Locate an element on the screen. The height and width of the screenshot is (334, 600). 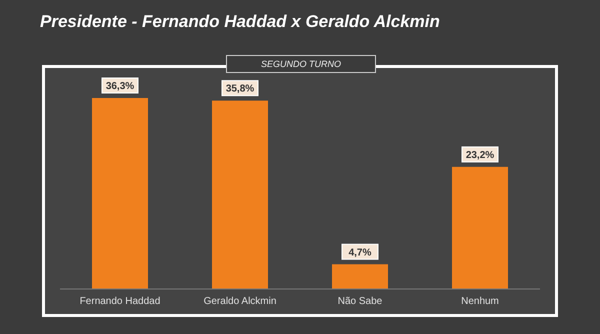
chart-title: Presidente - Fernando Haddad x Geraldo Alckmin is located at coordinates (240, 22).